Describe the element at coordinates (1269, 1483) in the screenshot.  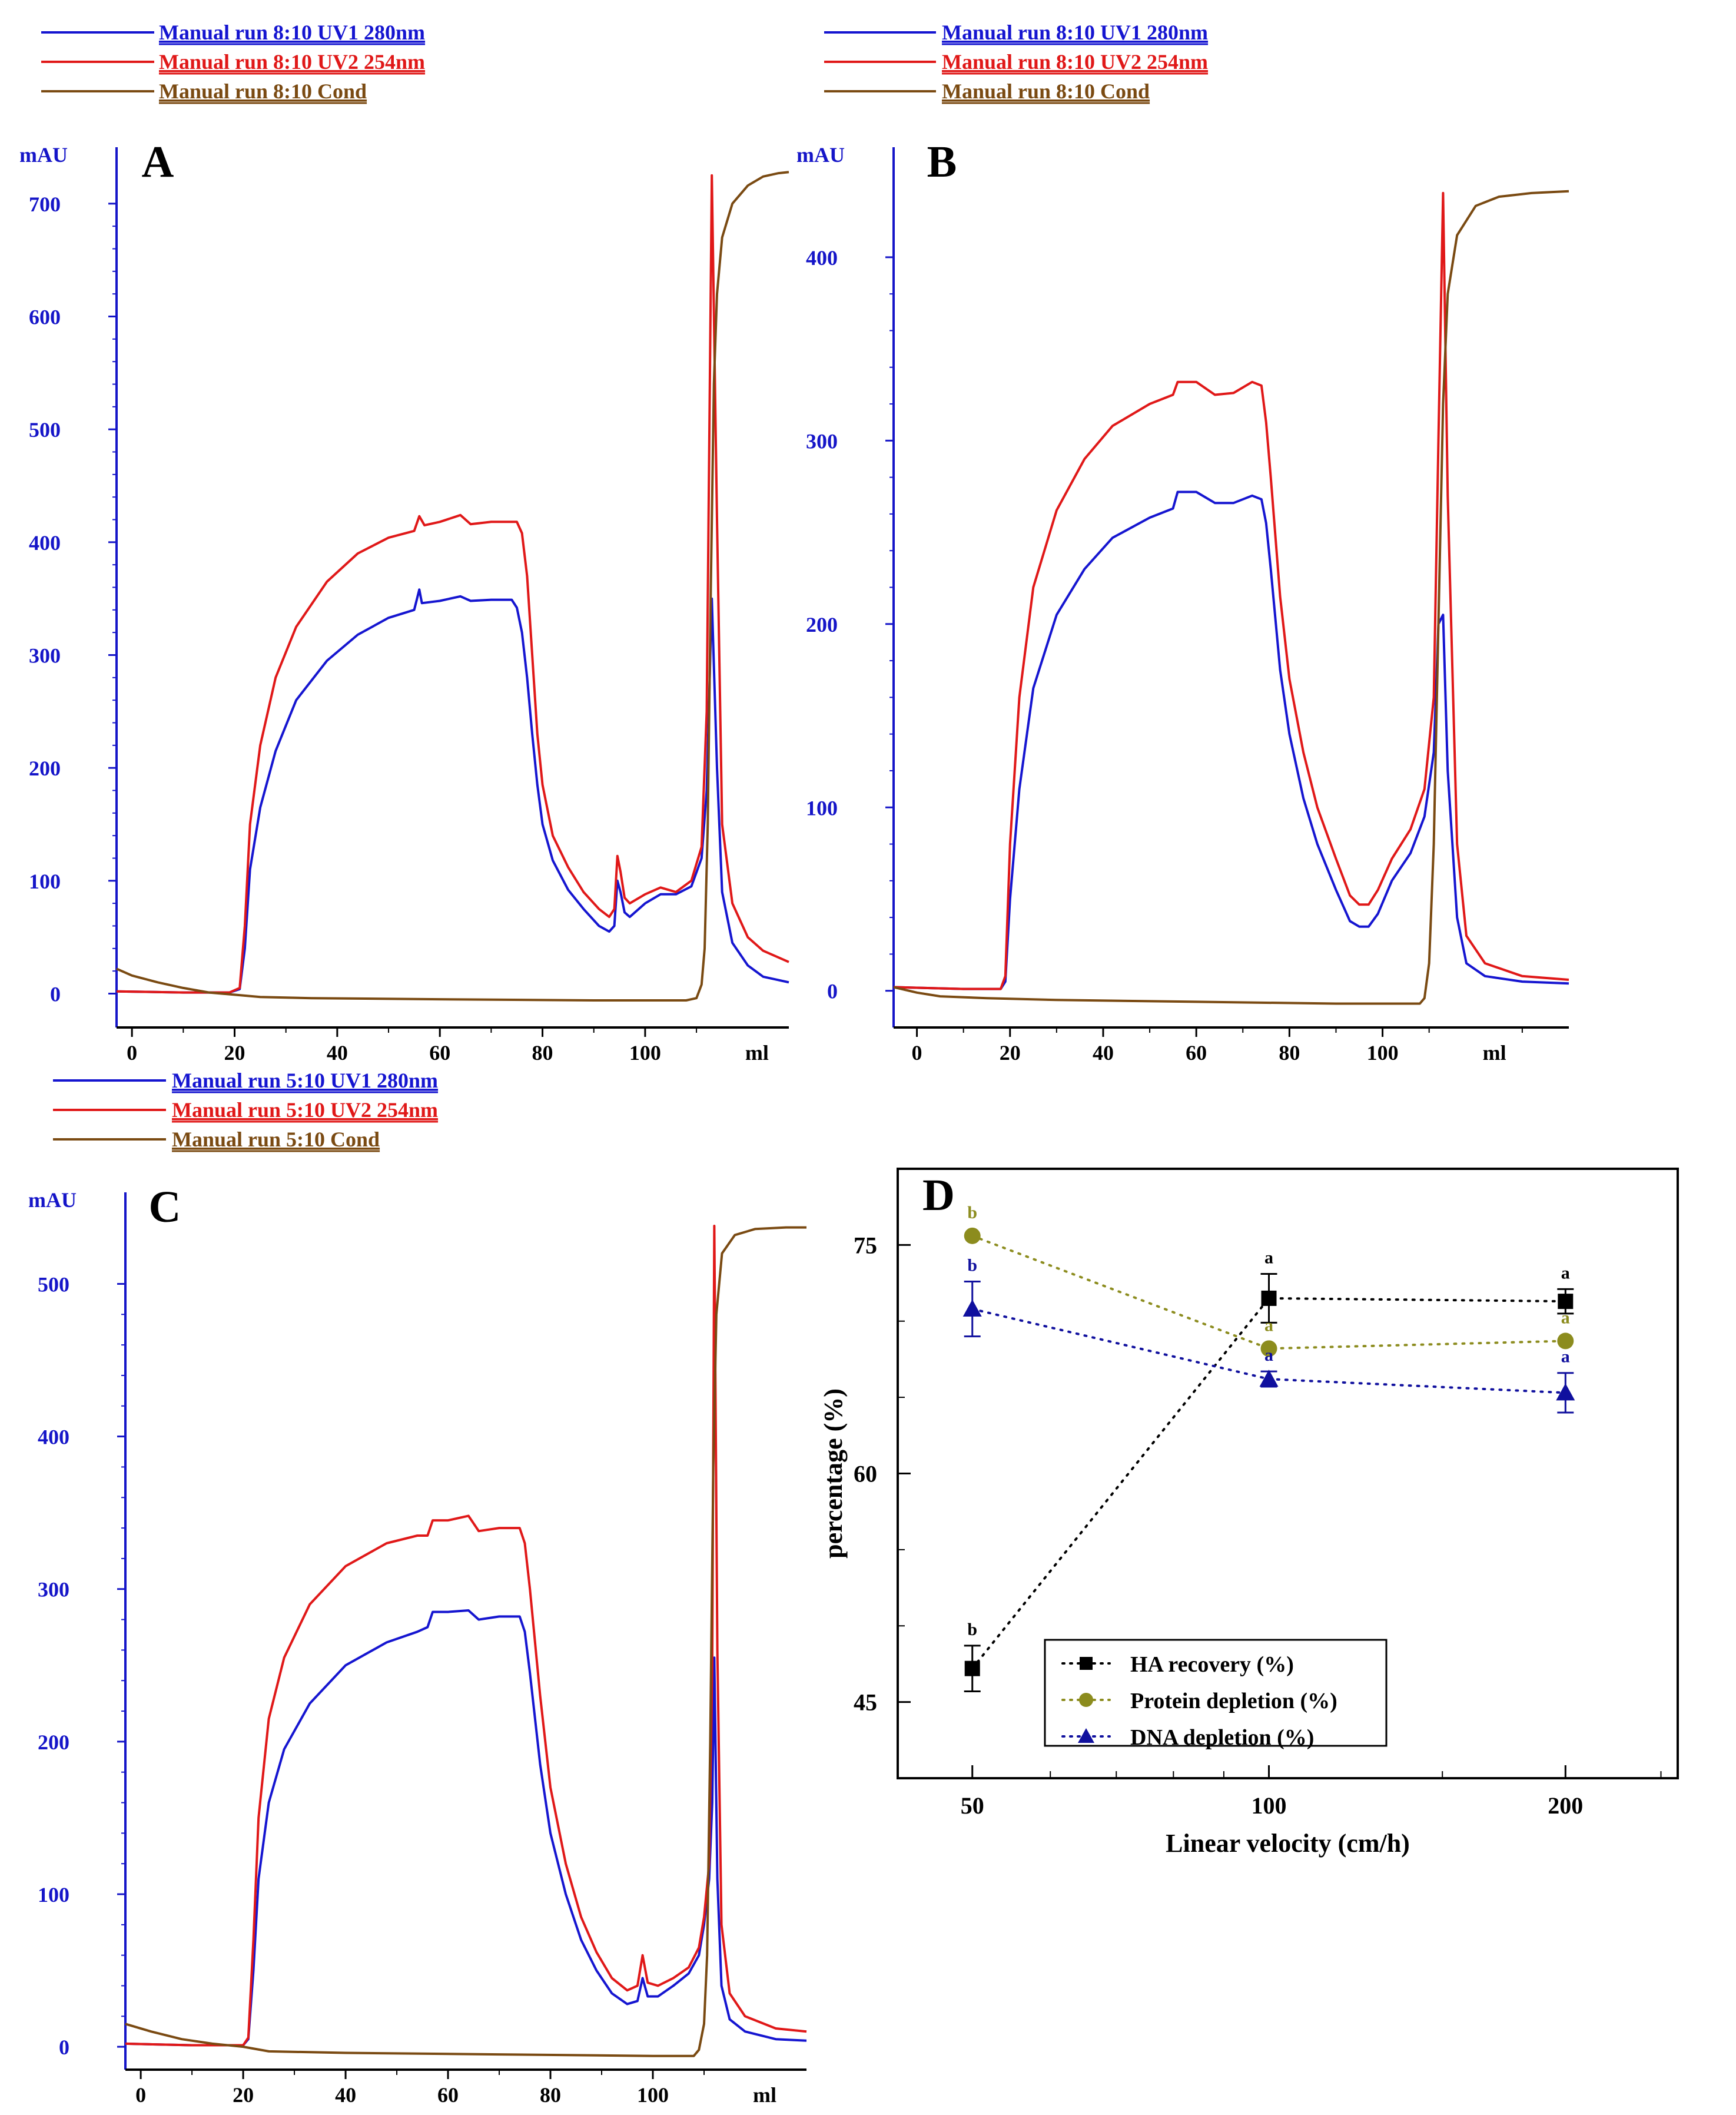
I see `series-line-ha` at that location.